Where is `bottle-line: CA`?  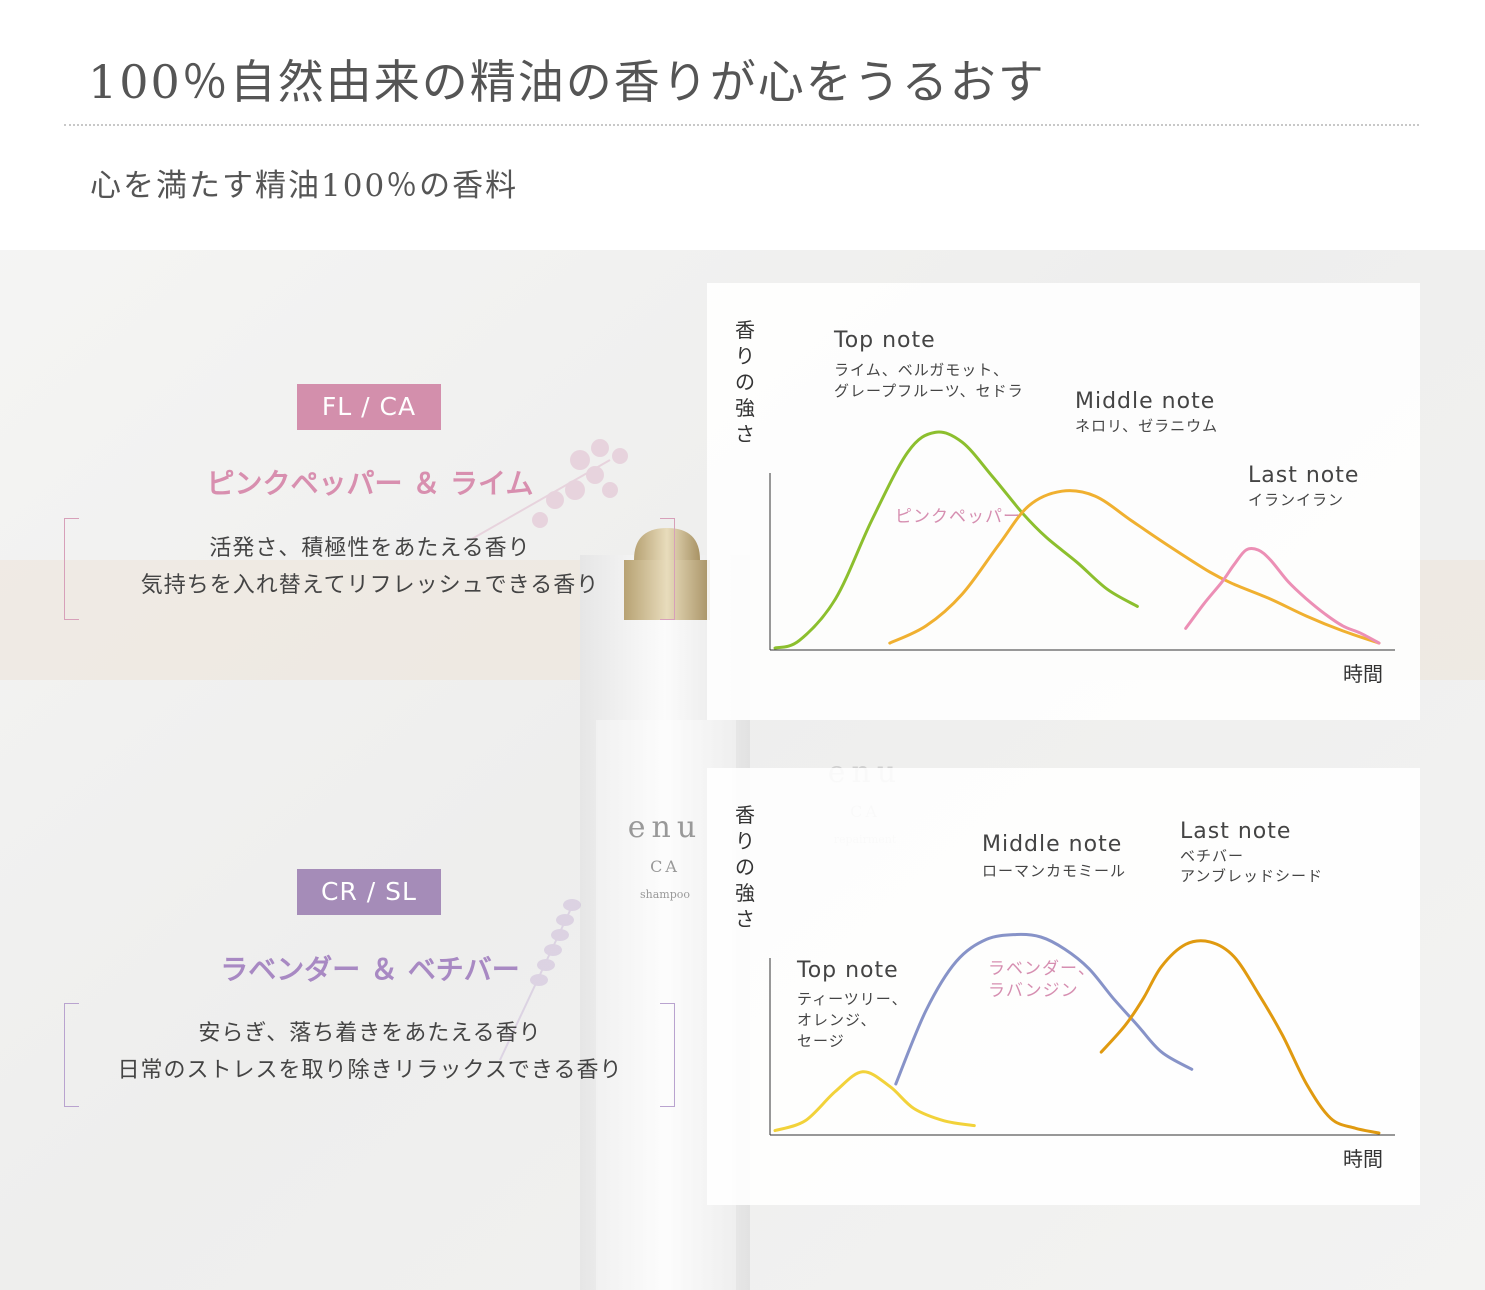 bottle-line: CA is located at coordinates (665, 866).